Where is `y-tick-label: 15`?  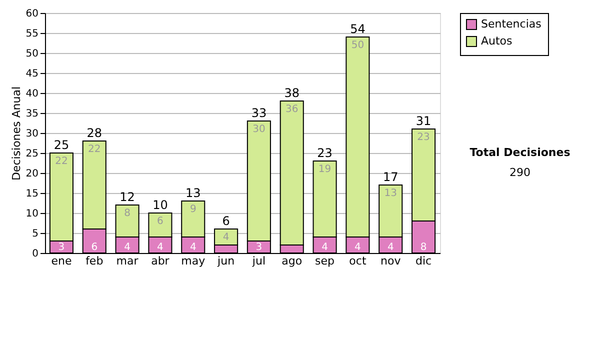 y-tick-label: 15 is located at coordinates (32, 194).